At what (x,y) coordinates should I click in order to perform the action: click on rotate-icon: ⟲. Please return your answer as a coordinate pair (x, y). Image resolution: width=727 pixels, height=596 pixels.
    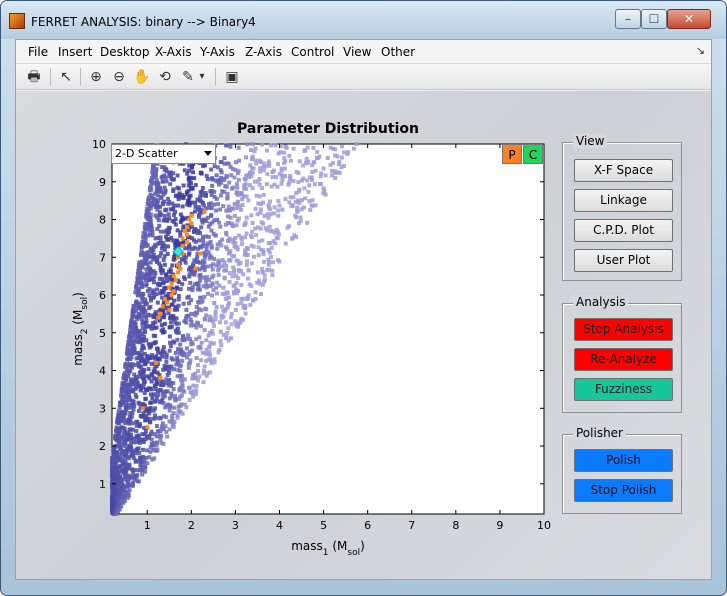
    Looking at the image, I should click on (165, 77).